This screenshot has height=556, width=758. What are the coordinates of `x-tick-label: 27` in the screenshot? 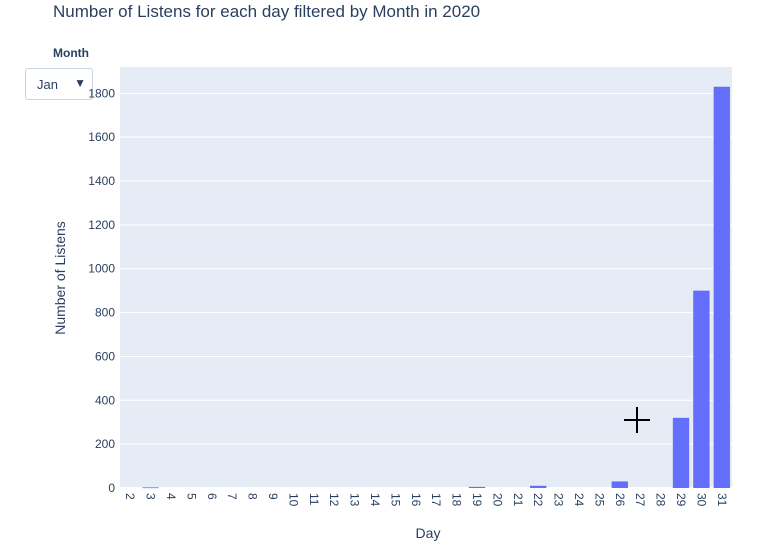 It's located at (640, 500).